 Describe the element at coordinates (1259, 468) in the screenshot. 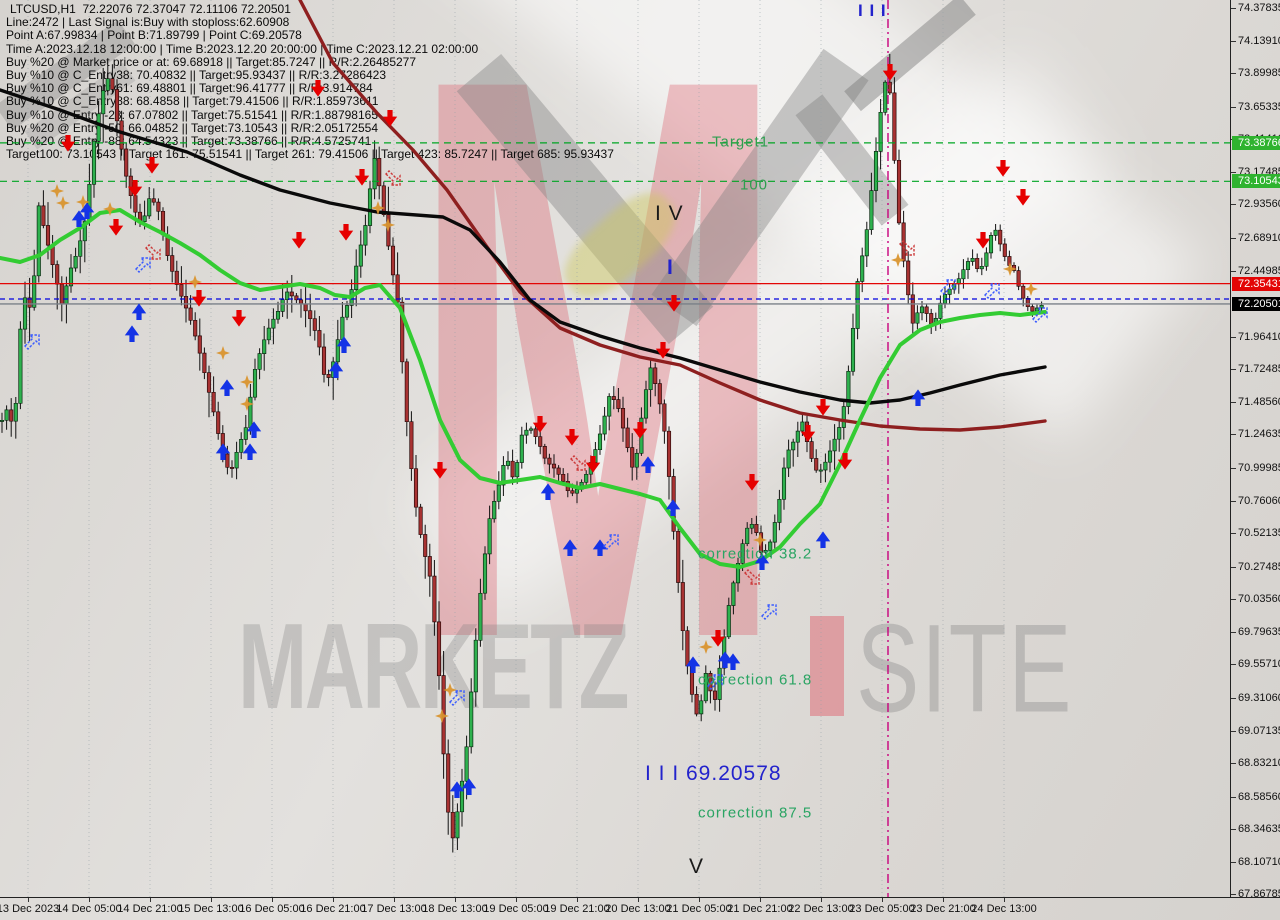

I see `price-label: 70.99985` at that location.